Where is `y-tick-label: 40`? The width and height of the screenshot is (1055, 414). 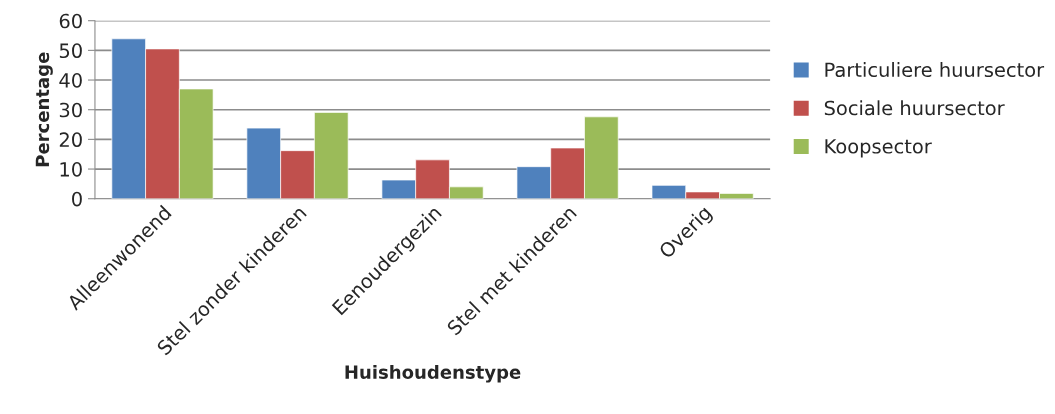
y-tick-label: 40 is located at coordinates (70, 80).